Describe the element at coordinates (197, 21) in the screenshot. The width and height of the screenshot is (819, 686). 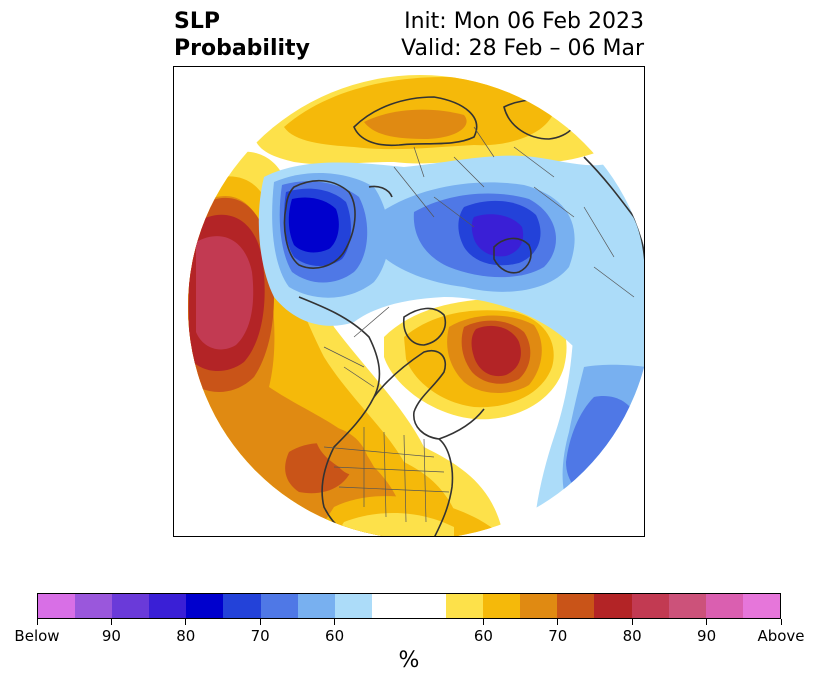
I see `title-line-slp: SLP` at that location.